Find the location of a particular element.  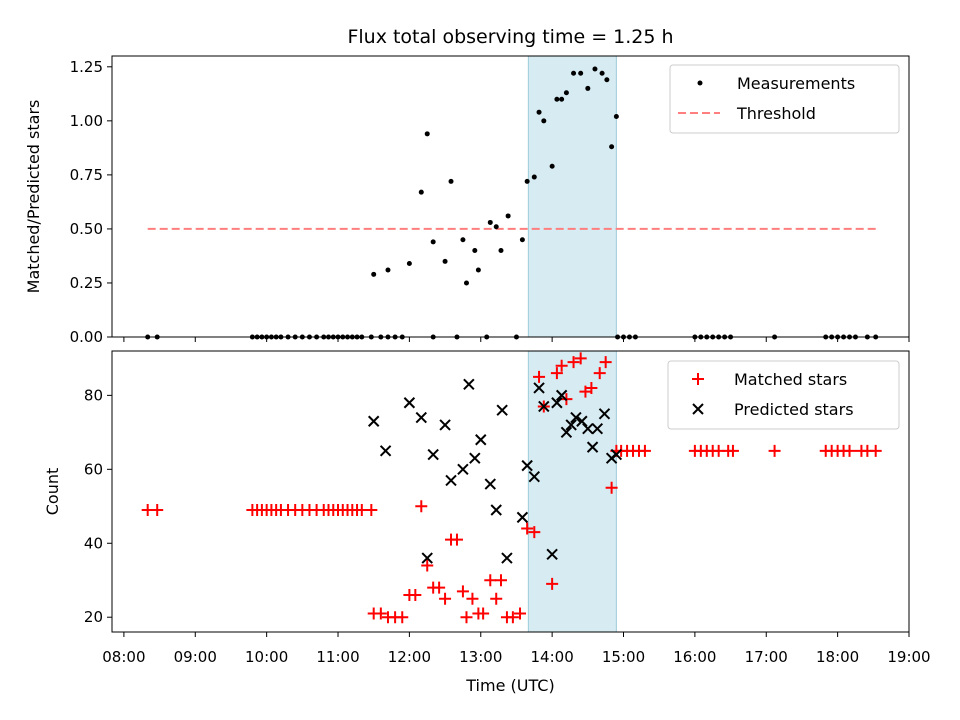

y-tick-label: 20 is located at coordinates (93, 617).